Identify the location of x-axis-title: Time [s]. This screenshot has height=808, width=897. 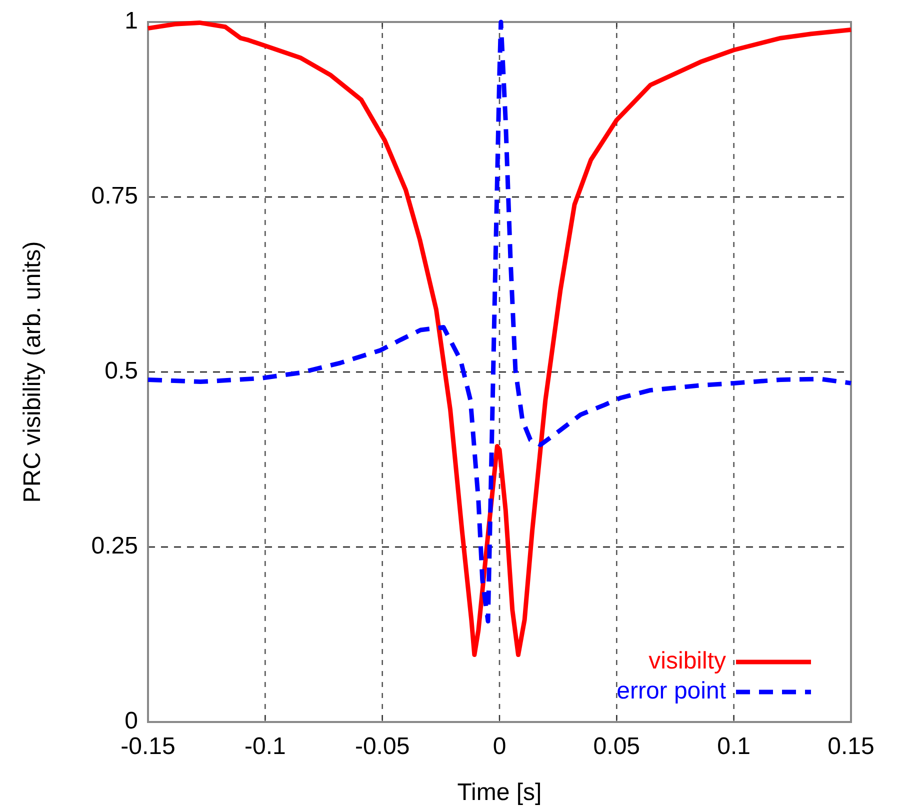
(499, 792).